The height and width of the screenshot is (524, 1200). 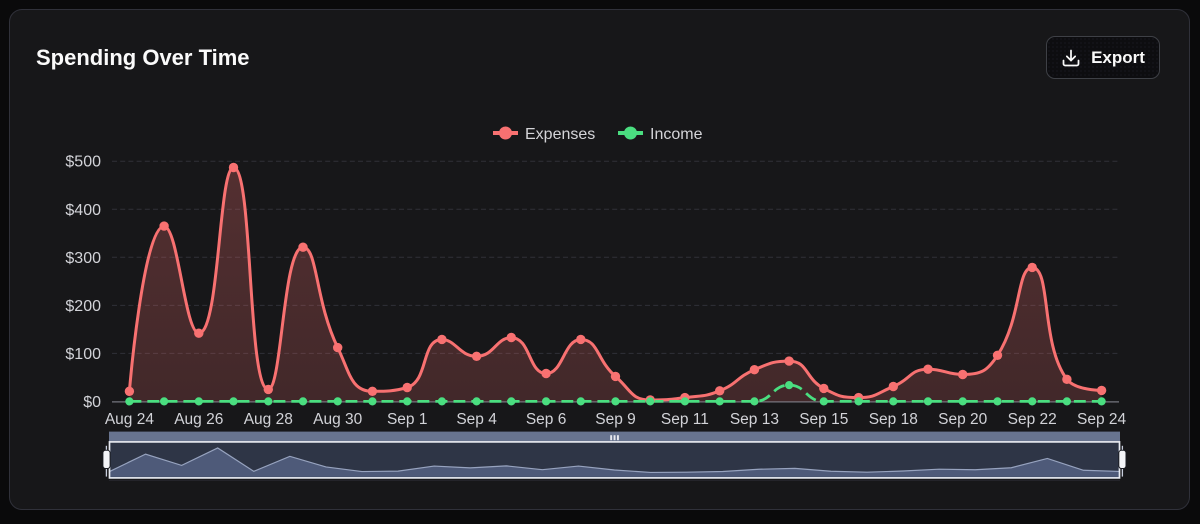 What do you see at coordinates (268, 419) in the screenshot?
I see `svg-text: Aug 28` at bounding box center [268, 419].